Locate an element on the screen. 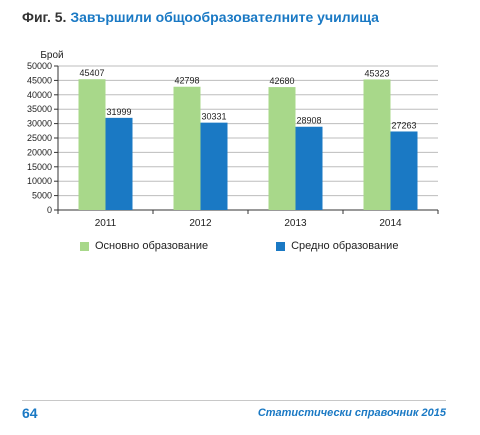 Image resolution: width=480 pixels, height=435 pixels. chart-legend: Основно образование Средно образование is located at coordinates (239, 246).